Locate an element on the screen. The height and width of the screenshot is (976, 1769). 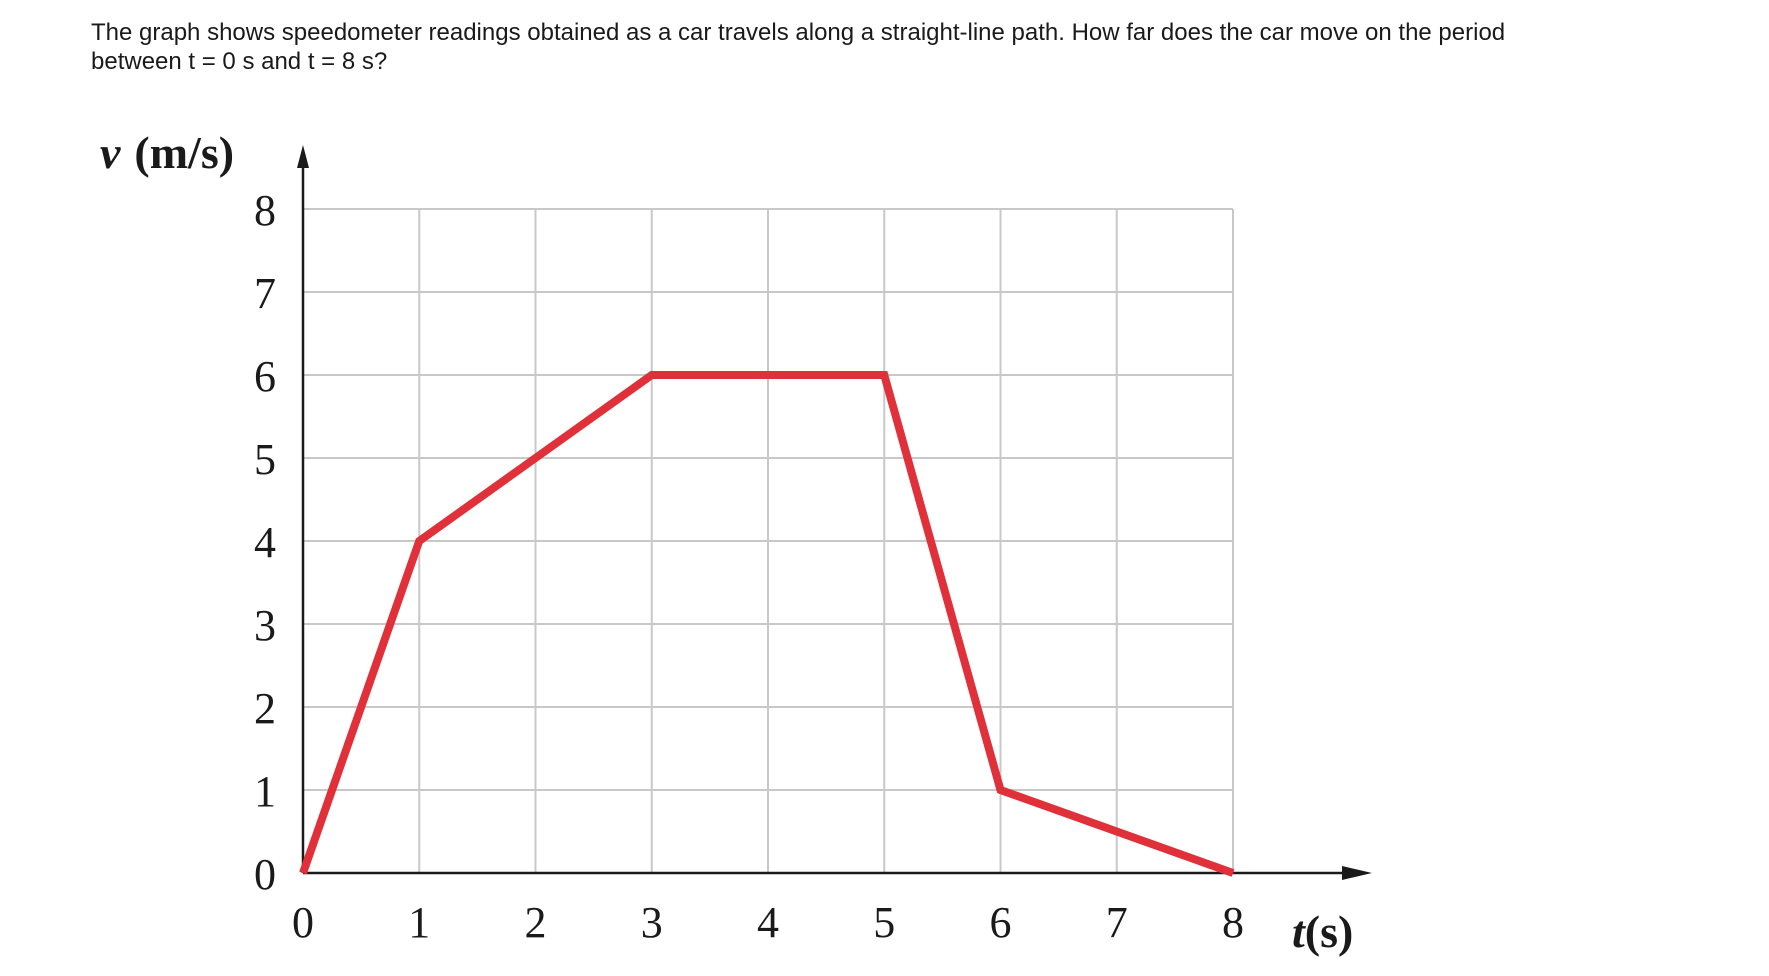
y-axis-title: v (m/s) is located at coordinates (167, 152).